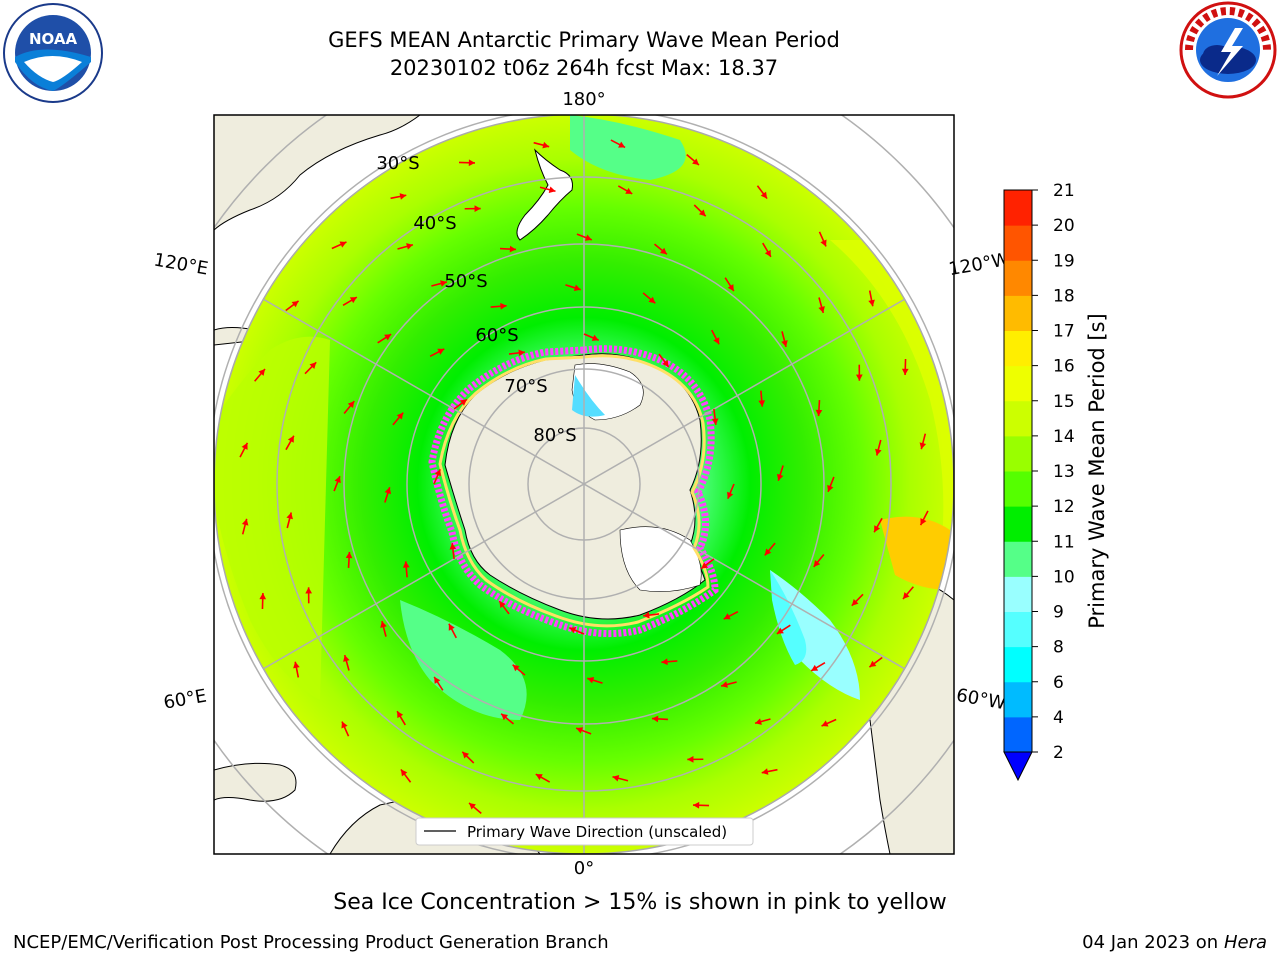 The height and width of the screenshot is (960, 1280). I want to click on wave-period-high-west, so click(272, 518).